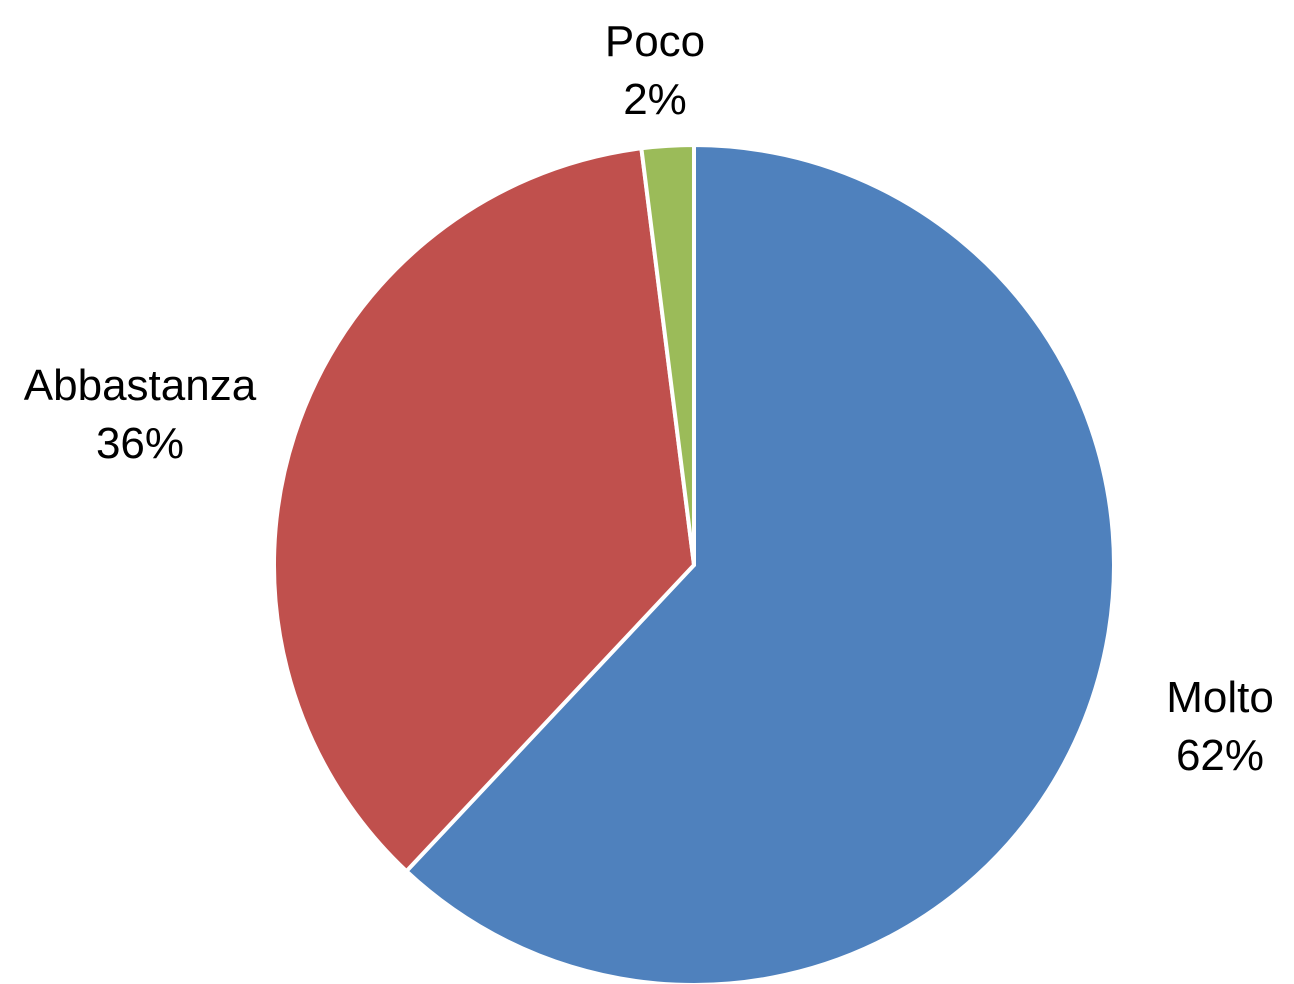  What do you see at coordinates (667, 355) in the screenshot?
I see `pie-slice-poco` at bounding box center [667, 355].